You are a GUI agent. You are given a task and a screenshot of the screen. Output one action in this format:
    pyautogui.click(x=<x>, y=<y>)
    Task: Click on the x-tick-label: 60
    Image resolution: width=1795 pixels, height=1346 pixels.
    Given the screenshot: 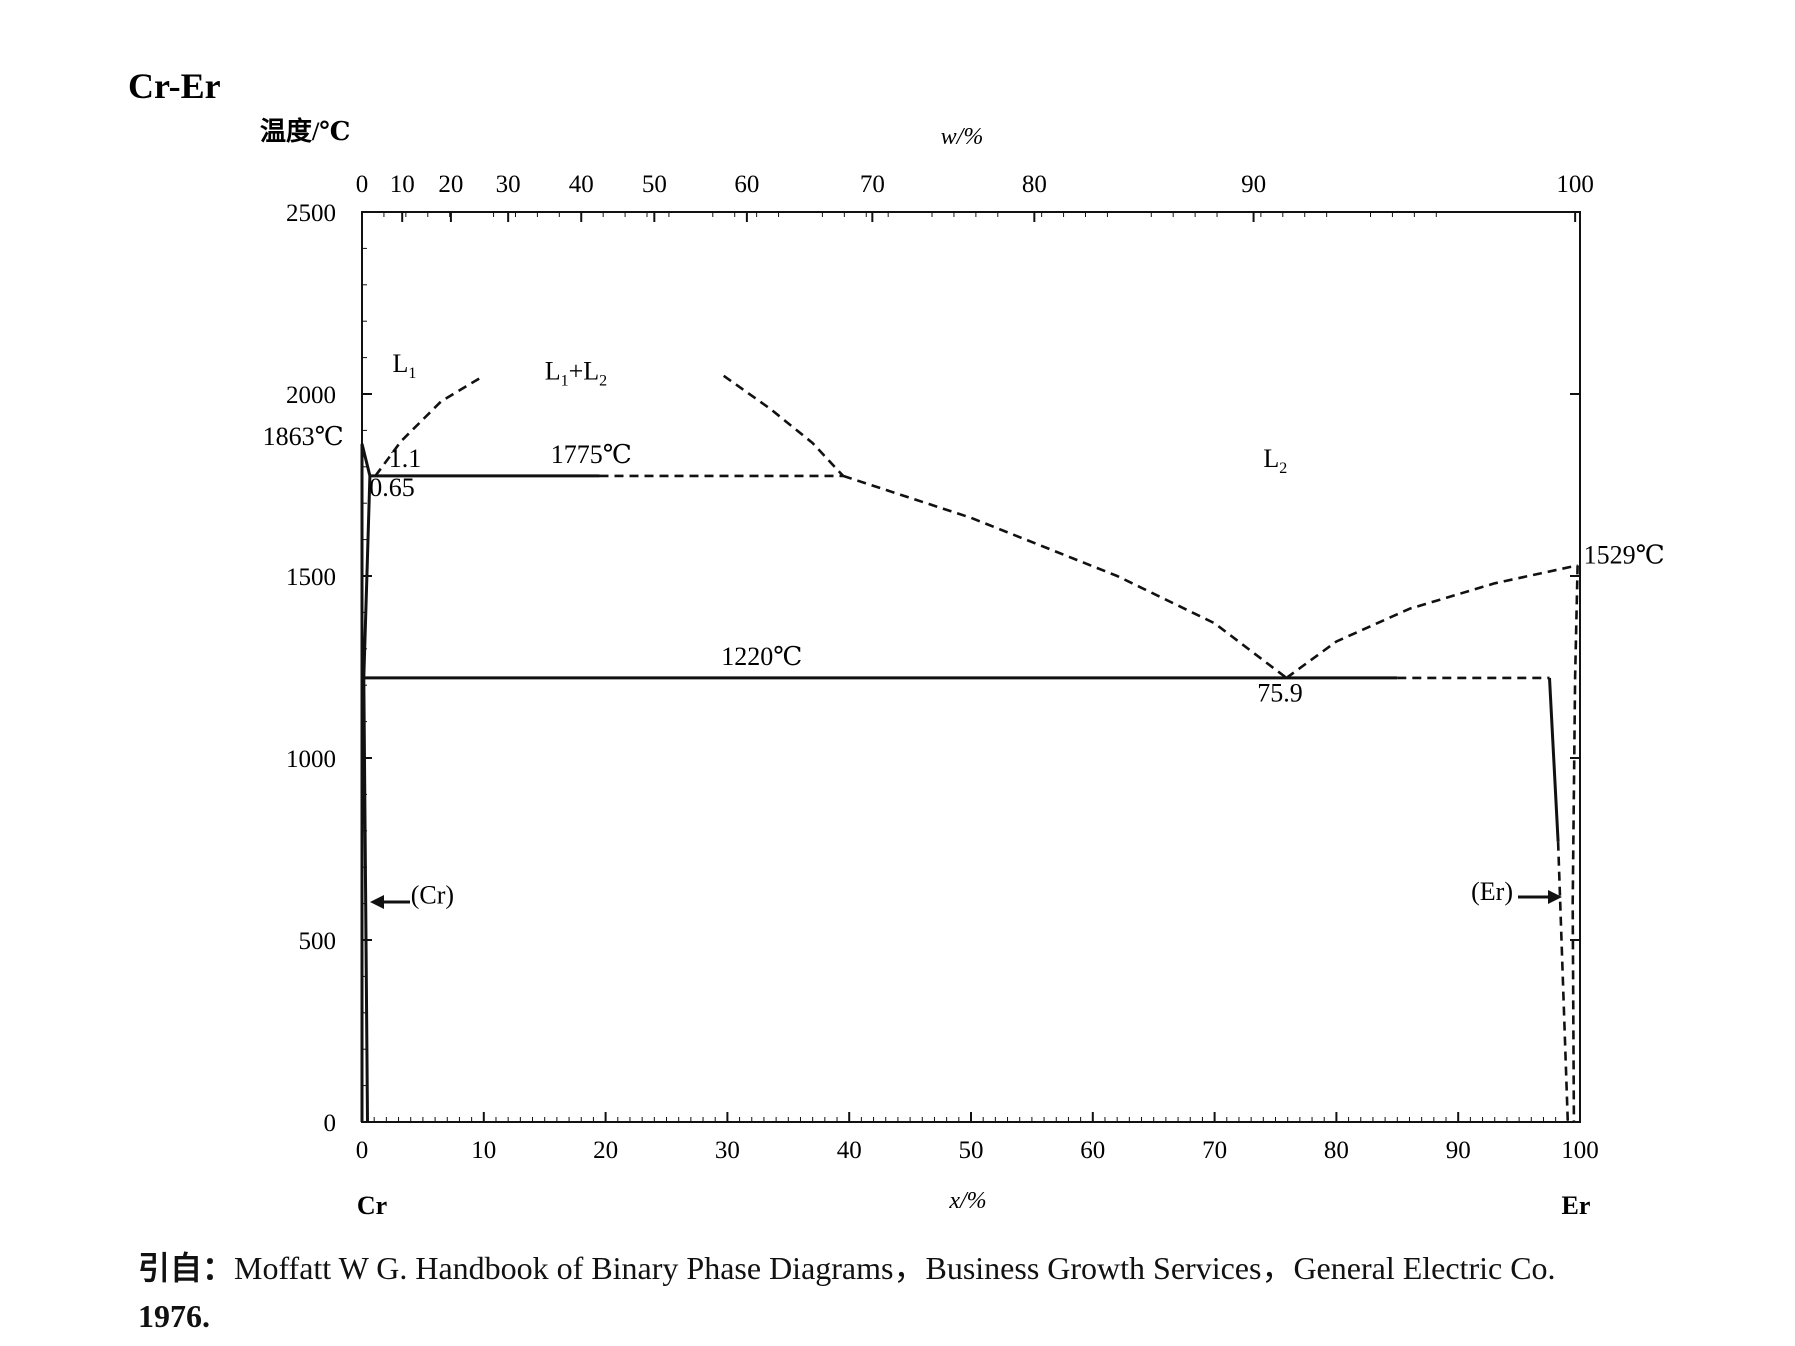 What is the action you would take?
    pyautogui.click(x=1092, y=1150)
    